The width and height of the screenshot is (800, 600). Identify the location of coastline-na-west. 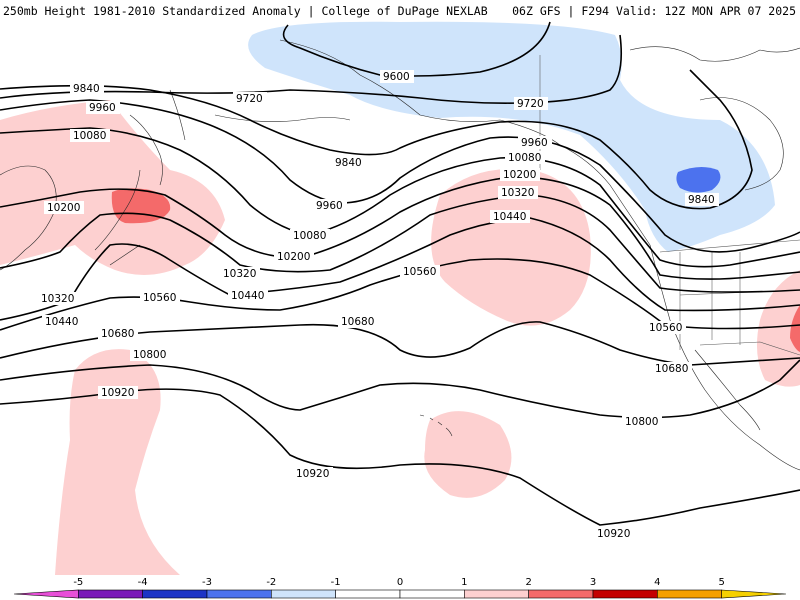
(724, 357).